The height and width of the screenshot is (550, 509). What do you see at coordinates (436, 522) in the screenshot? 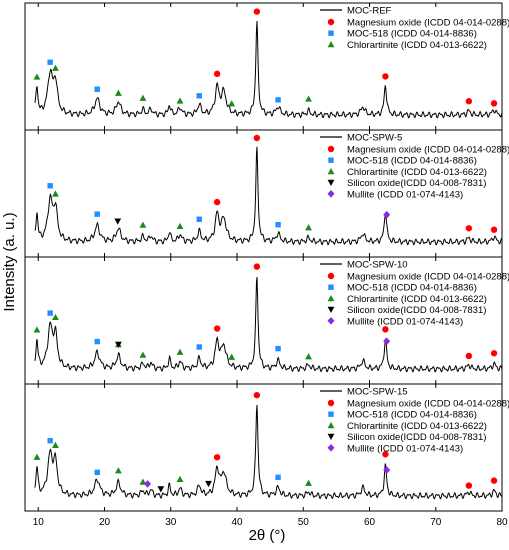
I see `x-tick-label: 70` at bounding box center [436, 522].